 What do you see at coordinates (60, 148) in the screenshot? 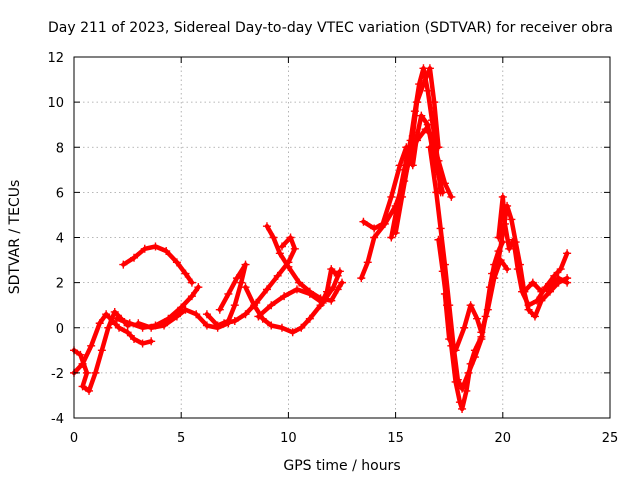
I see `y-tick-label: 8` at bounding box center [60, 148].